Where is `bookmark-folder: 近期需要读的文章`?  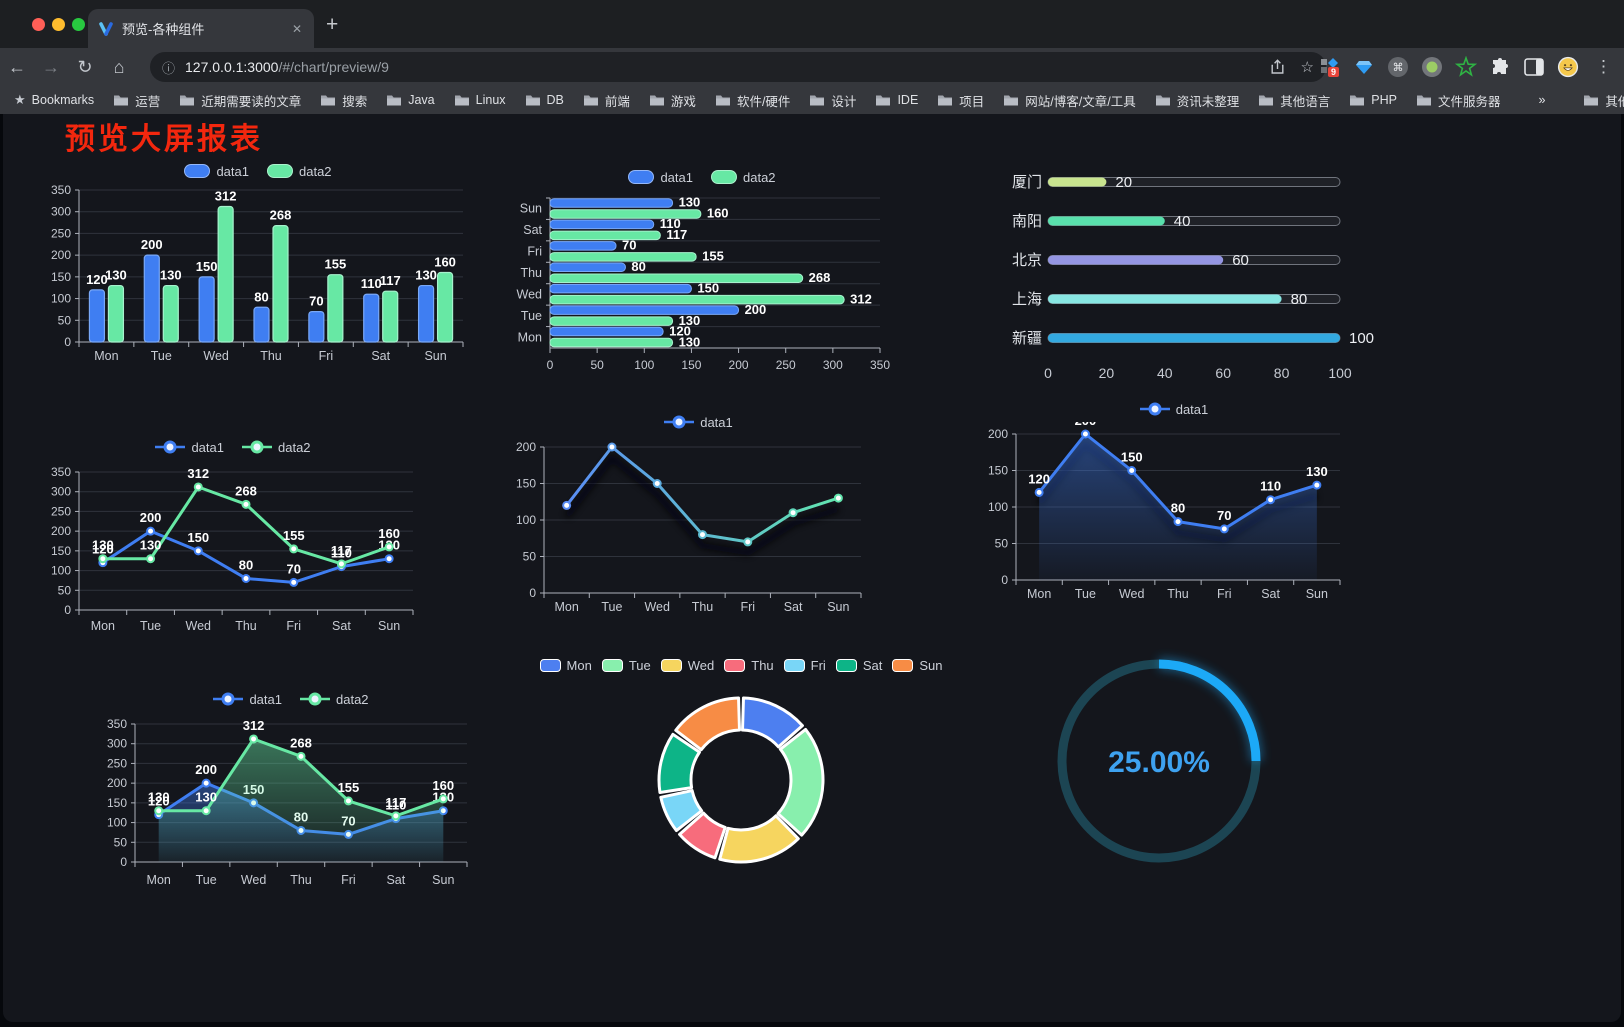
bookmark-folder: 近期需要读的文章 is located at coordinates (240, 100).